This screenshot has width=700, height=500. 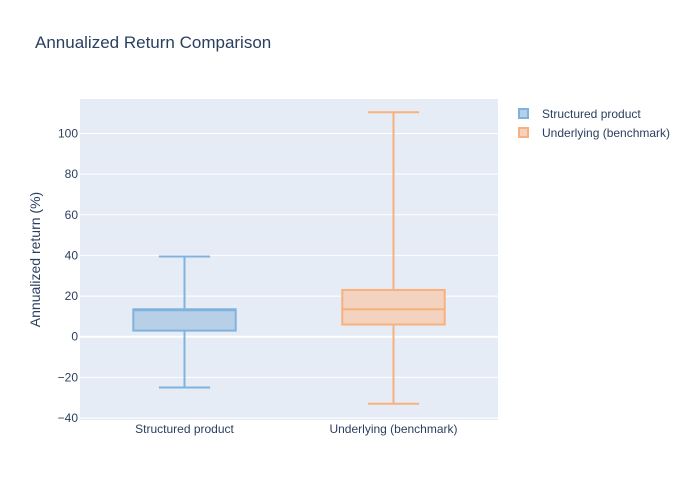 What do you see at coordinates (68, 134) in the screenshot?
I see `y-tick-label: 100` at bounding box center [68, 134].